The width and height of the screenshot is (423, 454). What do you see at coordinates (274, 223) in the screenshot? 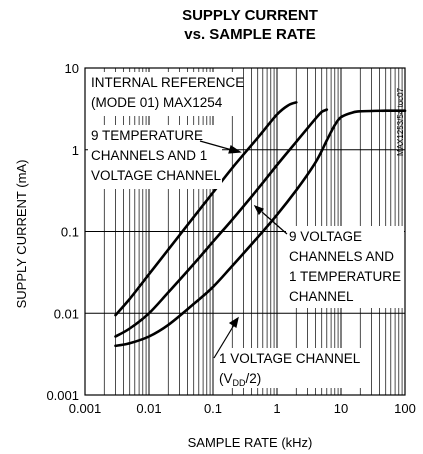
I see `arrow-volt9` at bounding box center [274, 223].